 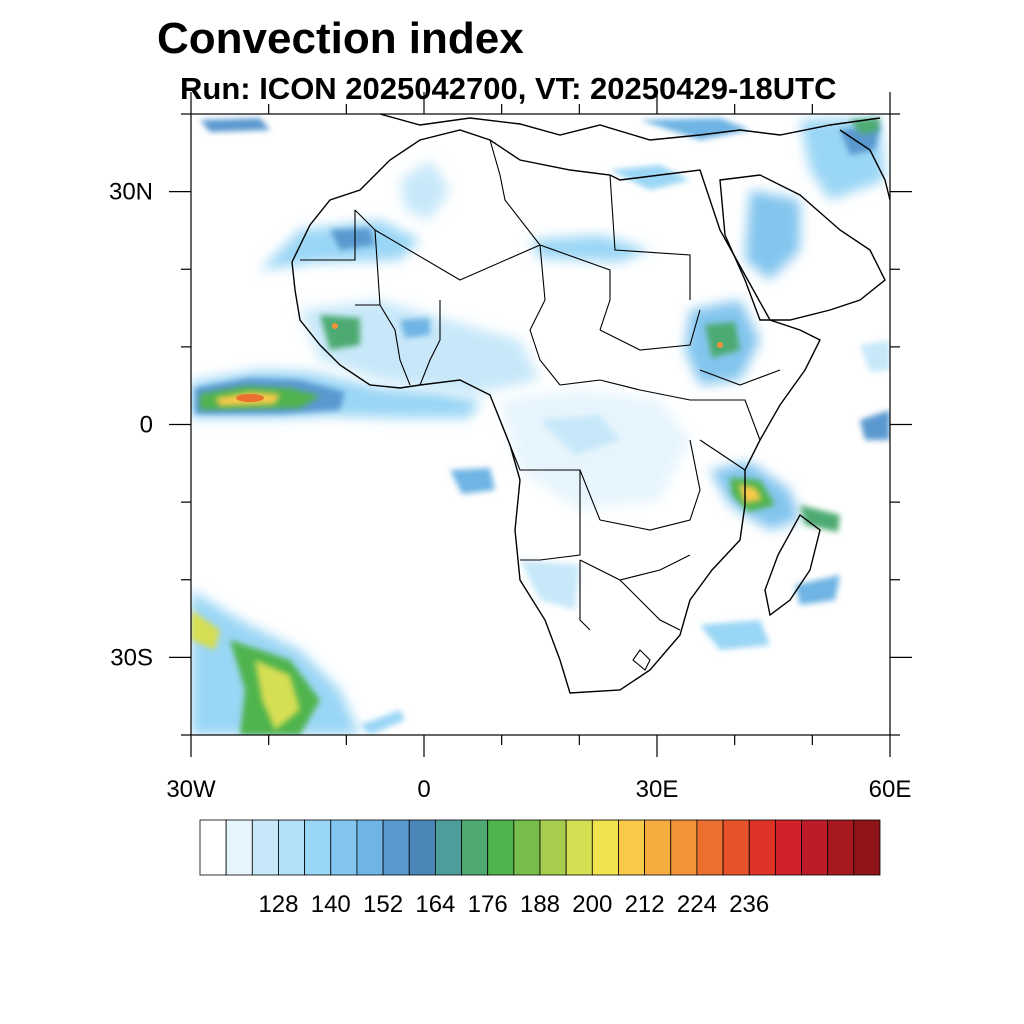 I want to click on colorbar: 128 140 152 164 176 188 200 212 224 236, so click(x=540, y=868).